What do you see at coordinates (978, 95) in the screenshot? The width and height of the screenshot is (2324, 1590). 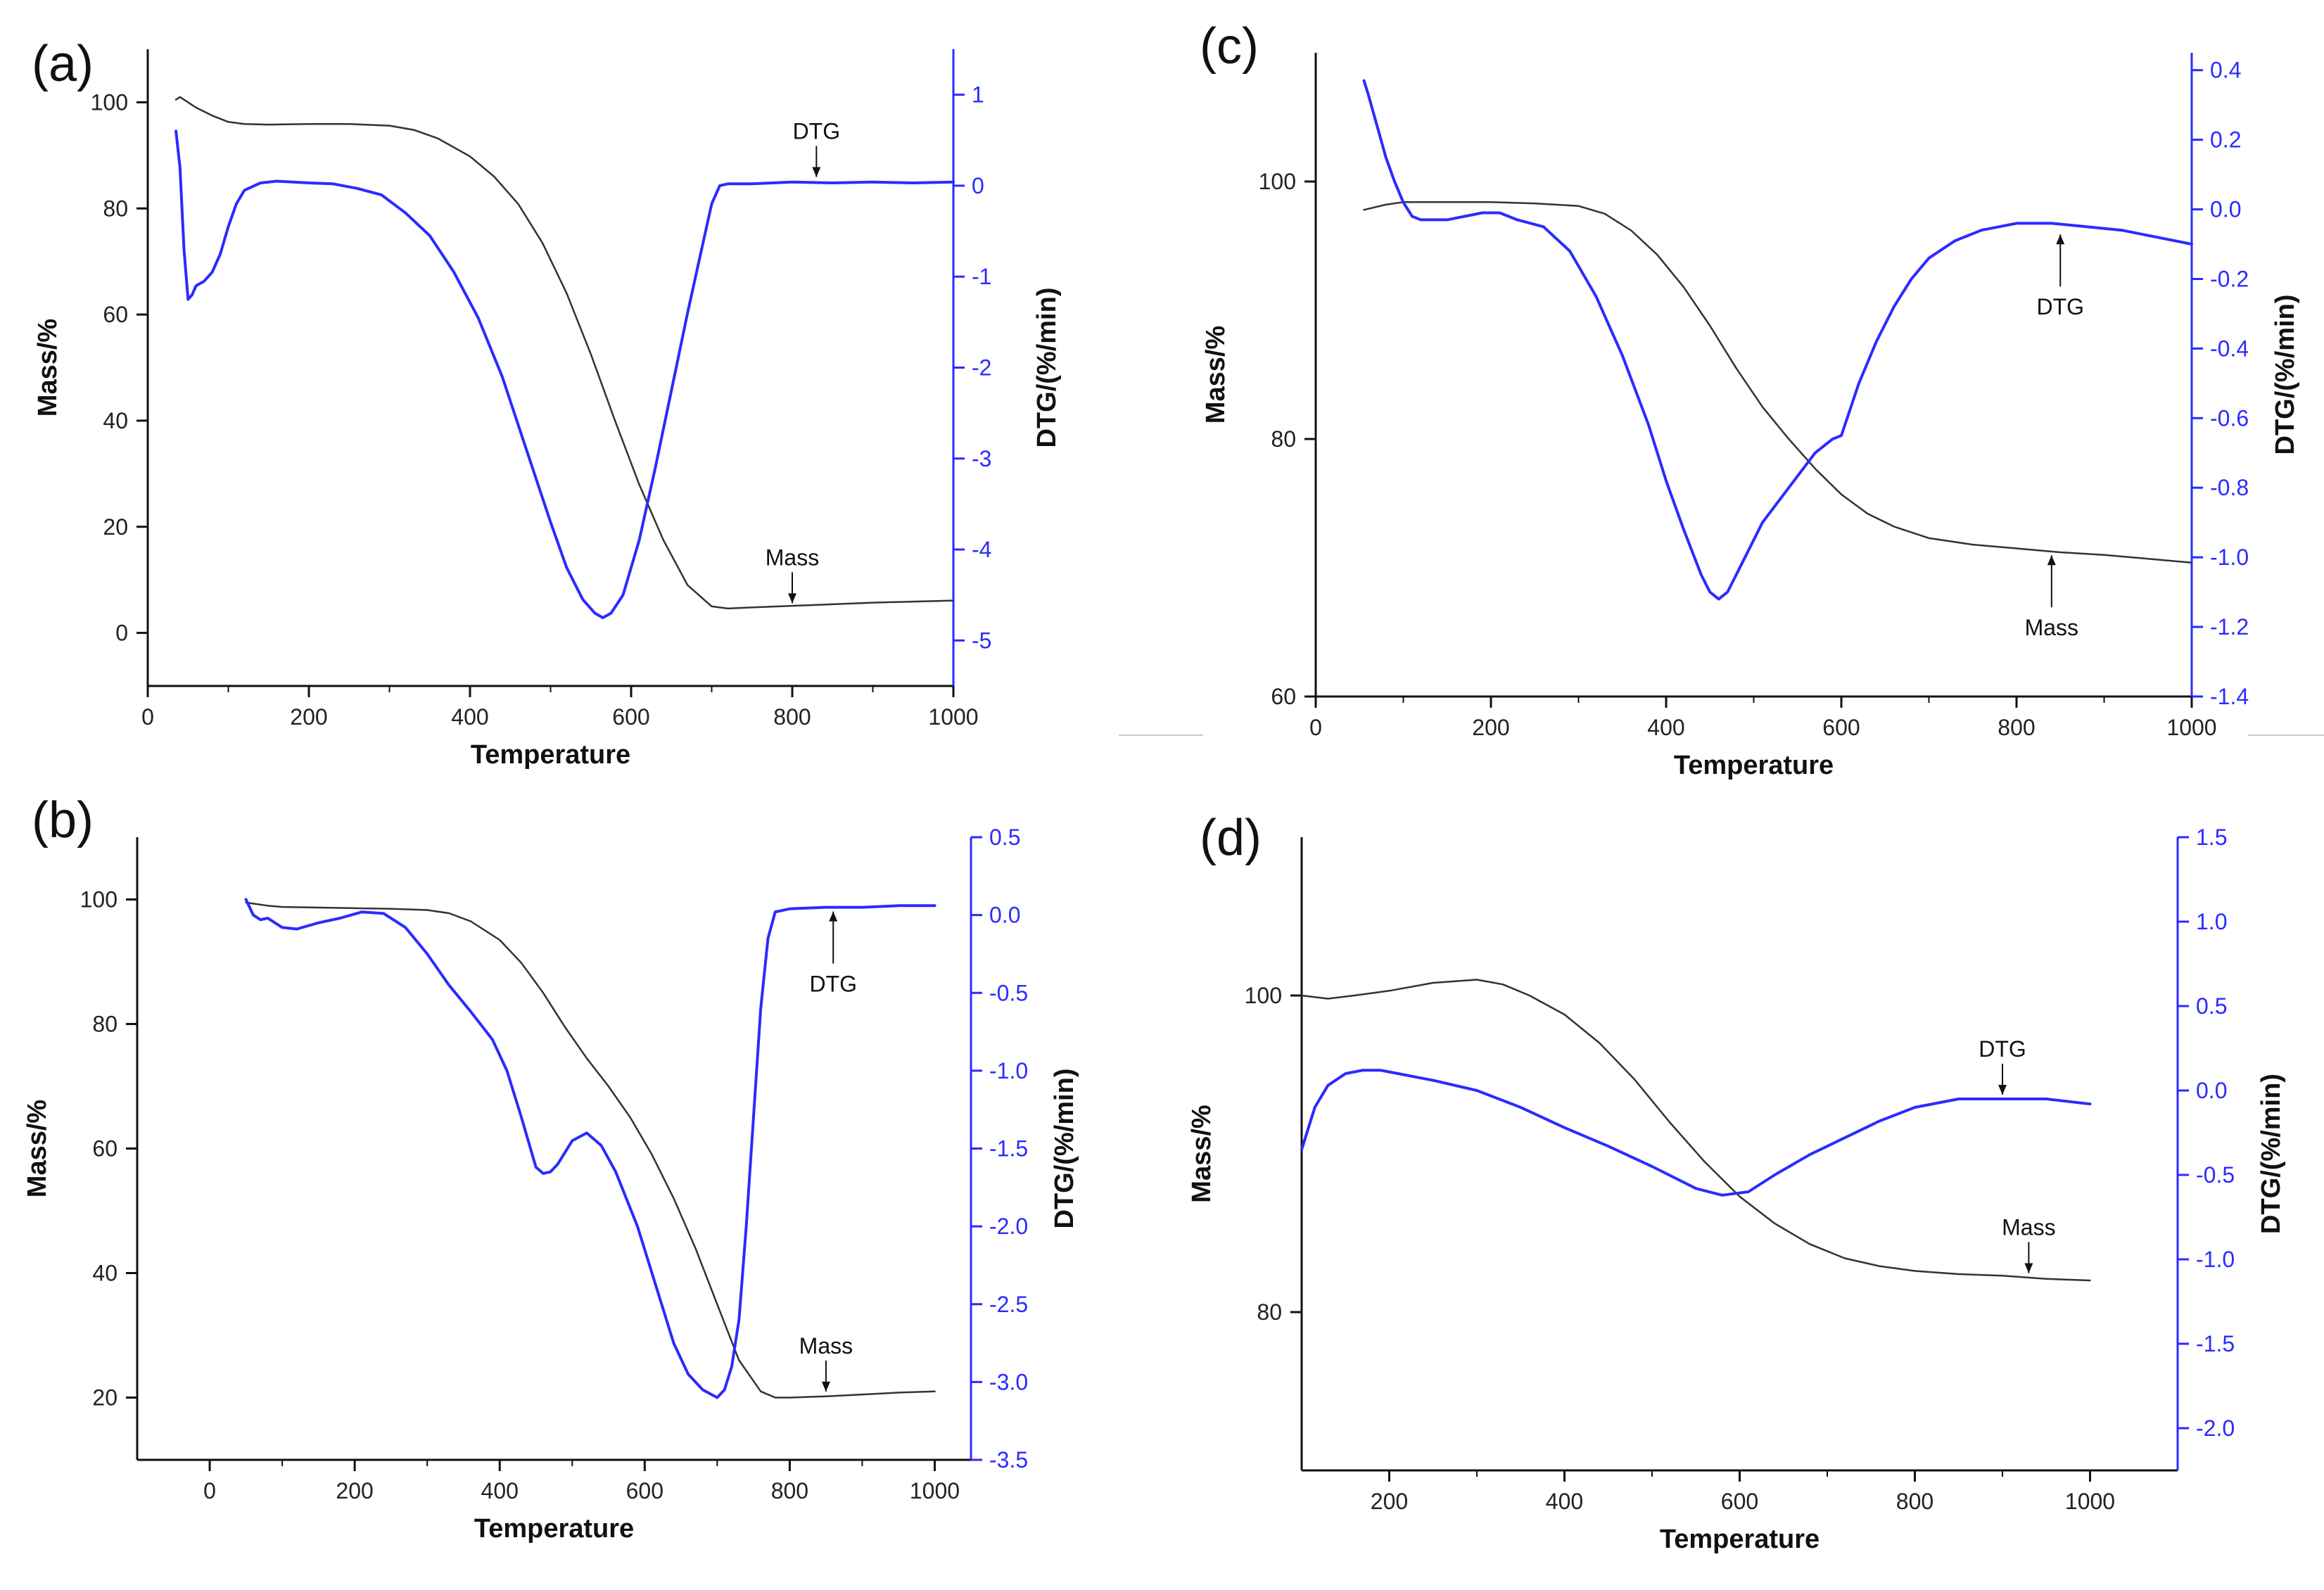 I see `y2-tick-label: 1` at bounding box center [978, 95].